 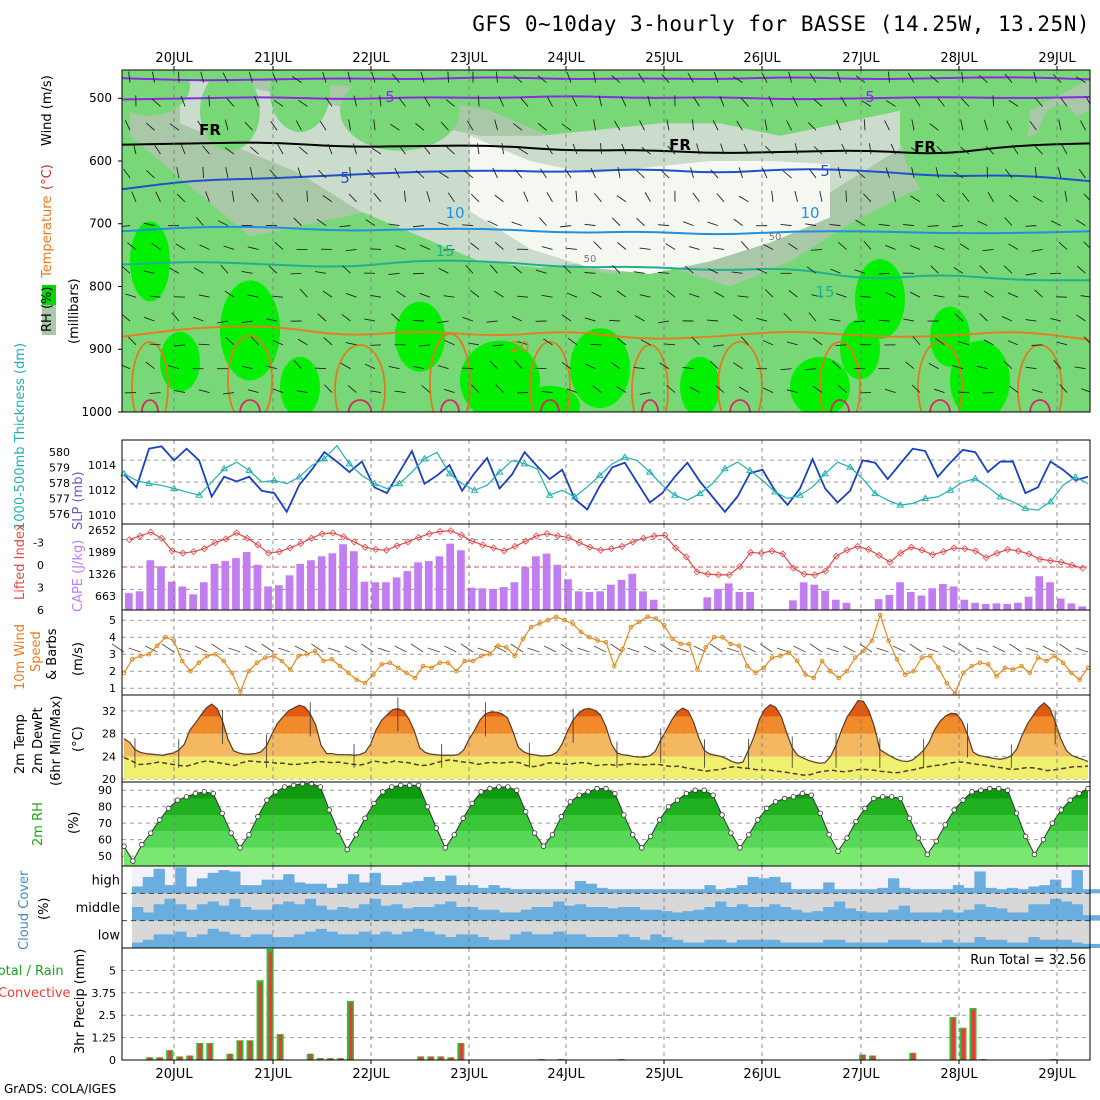 I want to click on rh-axis-label: RH (%), so click(x=47, y=309).